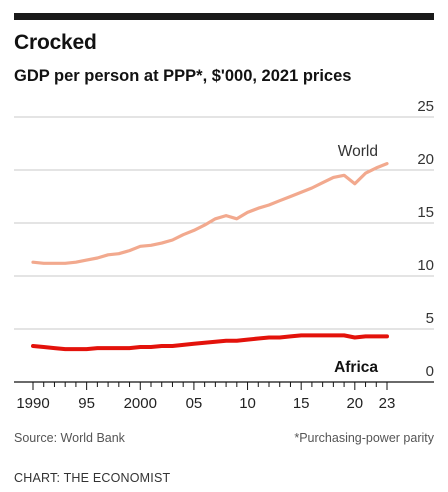  Describe the element at coordinates (425, 212) in the screenshot. I see `y-tick-label-15: 15` at that location.